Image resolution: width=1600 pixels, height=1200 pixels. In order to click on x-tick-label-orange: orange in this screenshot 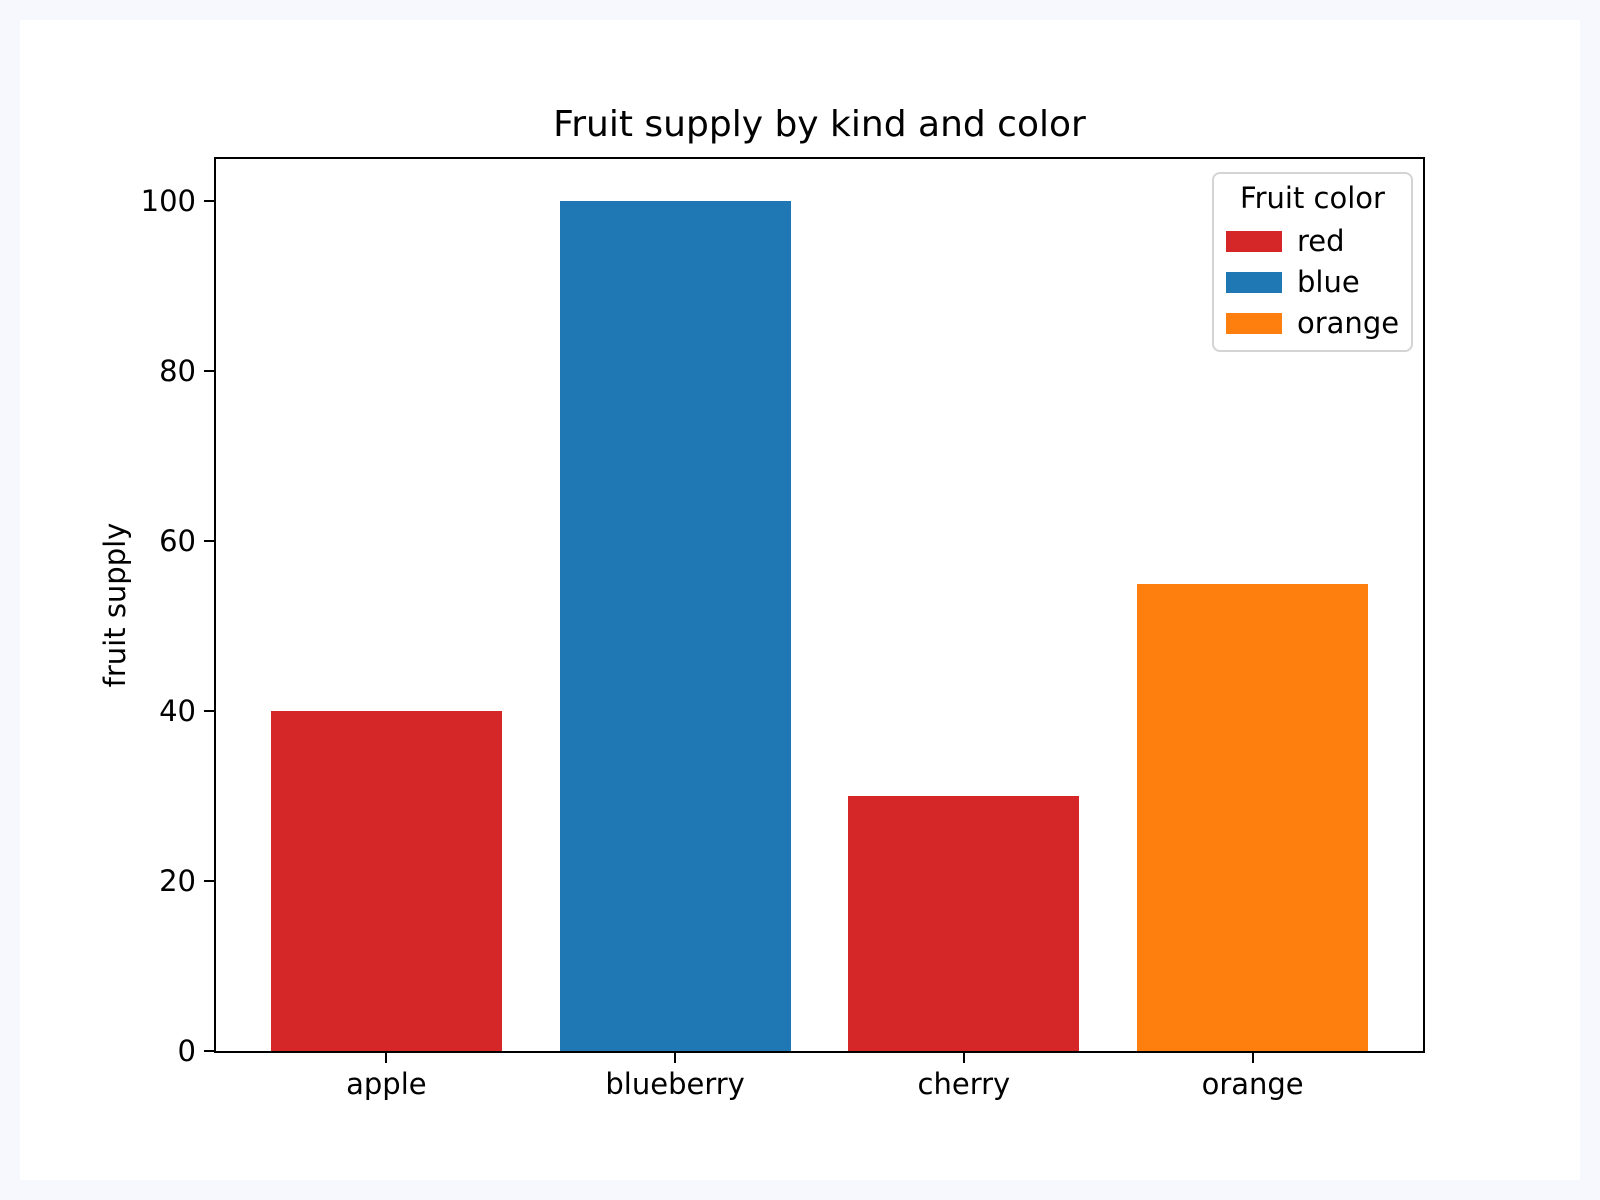, I will do `click(1252, 1084)`.